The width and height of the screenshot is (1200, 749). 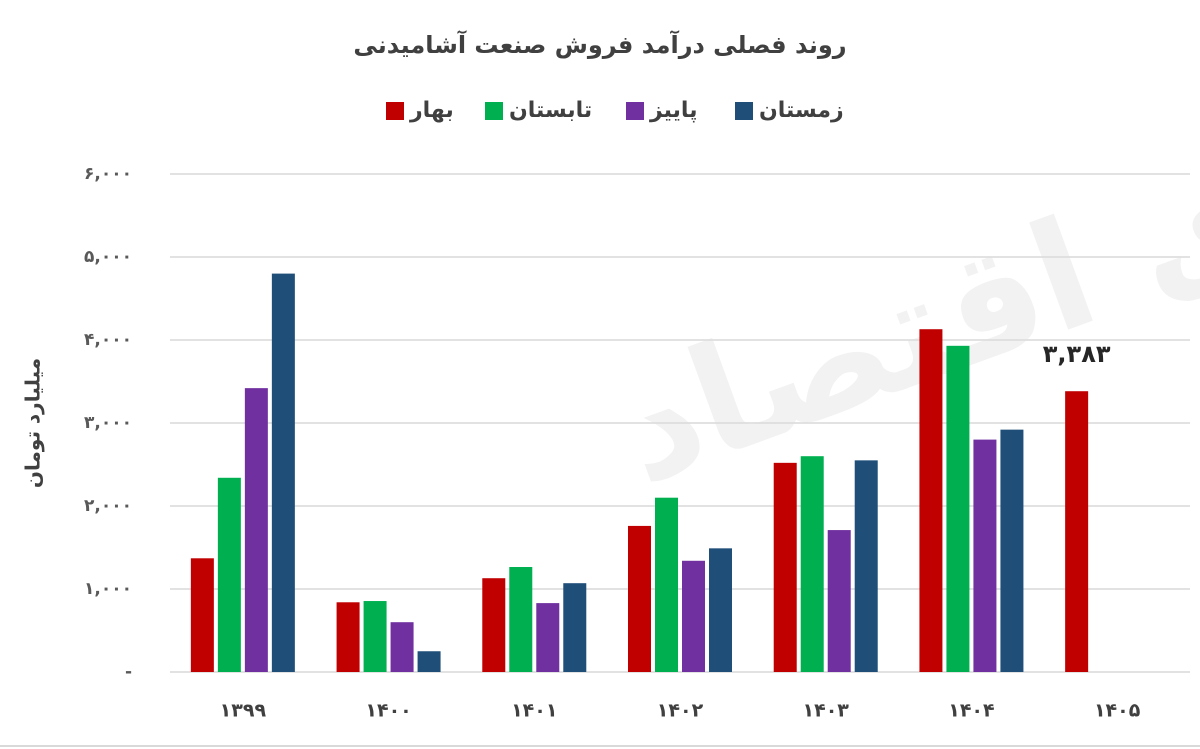 I want to click on legend-label: بهار, so click(x=431, y=110).